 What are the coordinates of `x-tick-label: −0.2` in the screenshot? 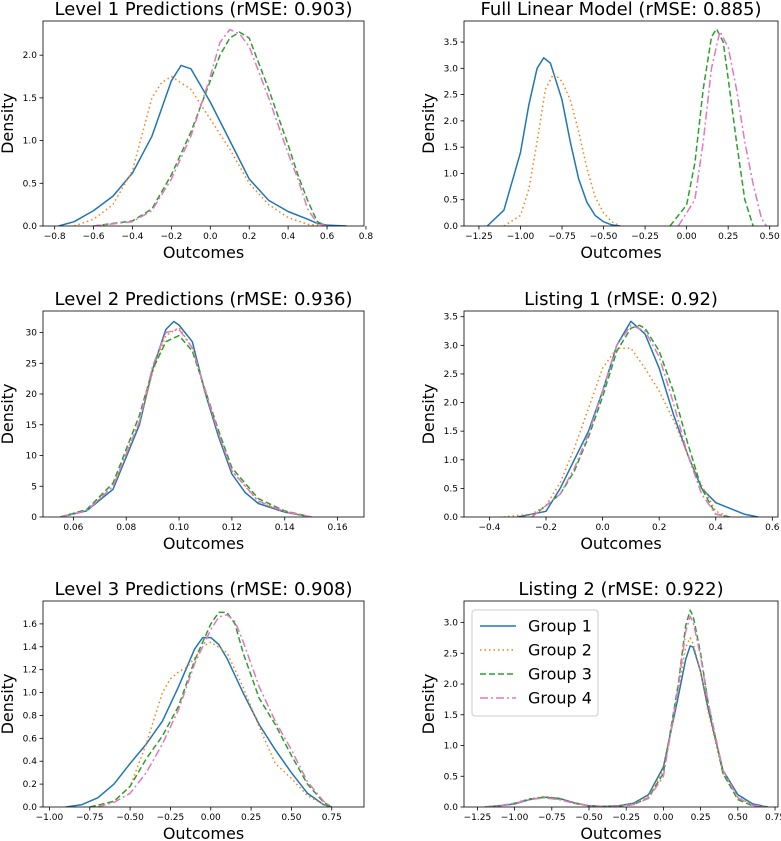 It's located at (171, 237).